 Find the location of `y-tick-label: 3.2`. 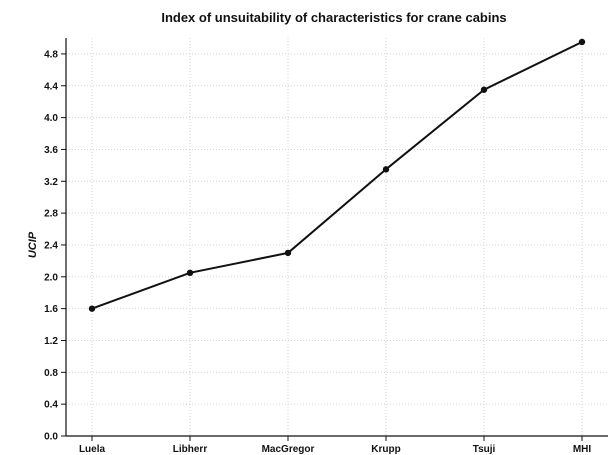

y-tick-label: 3.2 is located at coordinates (51, 182).